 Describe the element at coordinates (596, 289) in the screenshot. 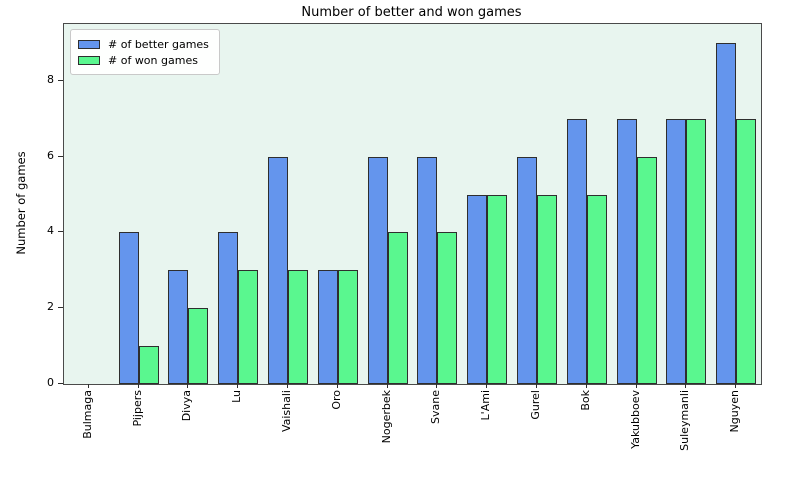

I see `bar-won-bok` at that location.